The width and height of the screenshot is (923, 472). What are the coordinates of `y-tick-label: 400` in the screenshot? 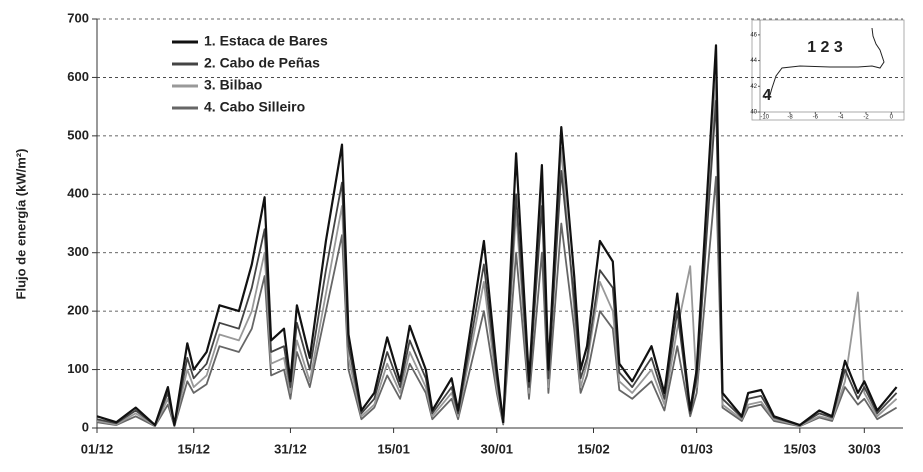 It's located at (78, 193).